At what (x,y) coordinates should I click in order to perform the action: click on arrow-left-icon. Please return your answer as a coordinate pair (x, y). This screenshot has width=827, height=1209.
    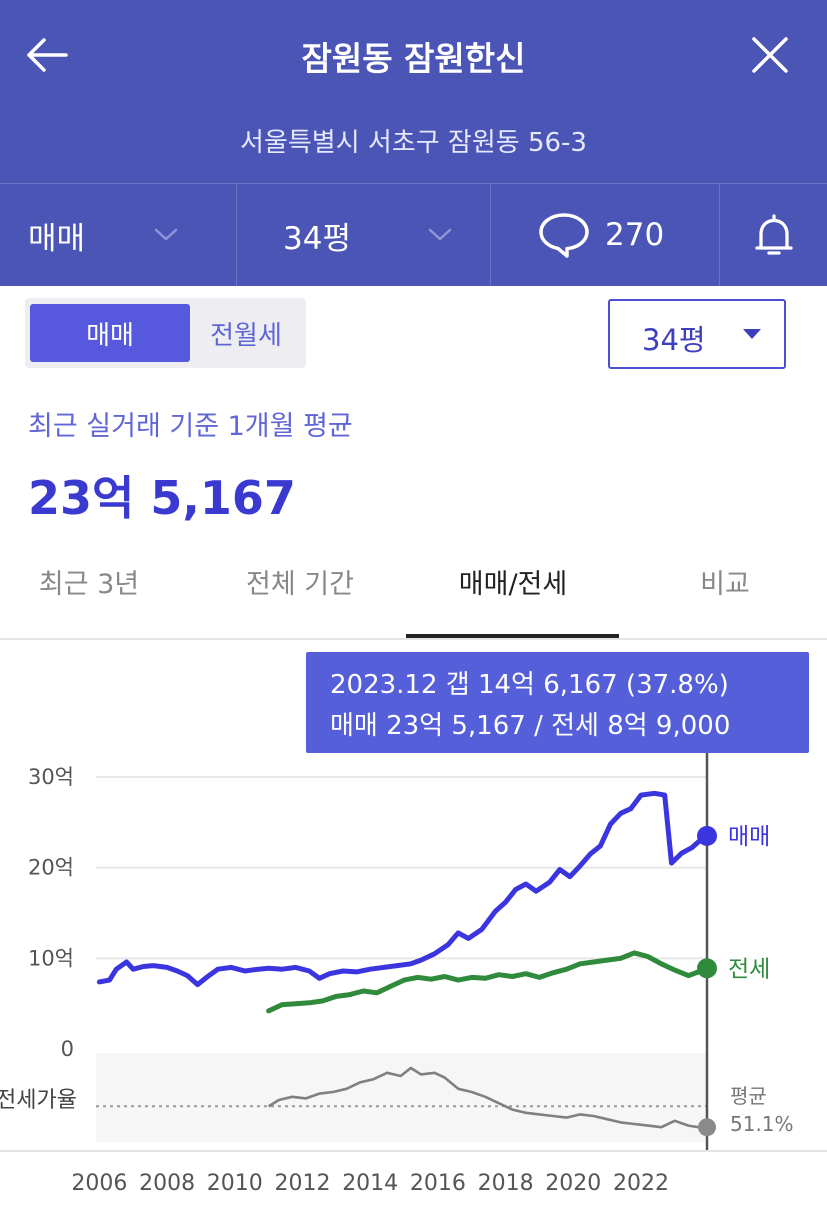
    Looking at the image, I should click on (47, 55).